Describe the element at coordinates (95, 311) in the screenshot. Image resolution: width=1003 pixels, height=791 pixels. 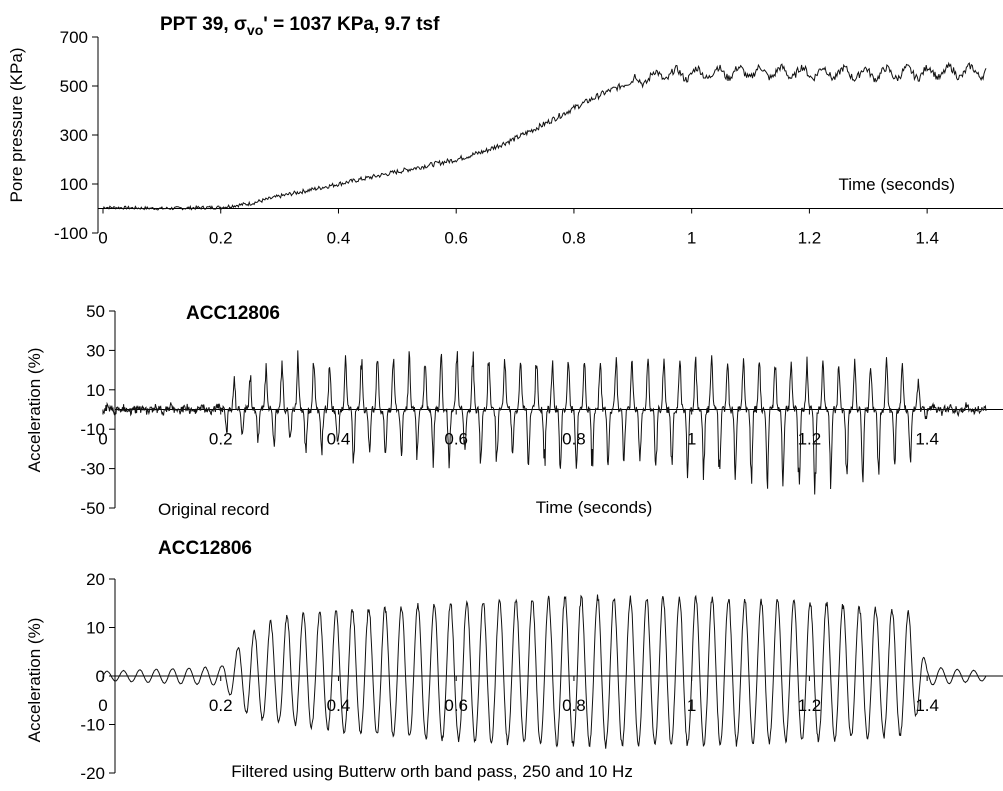
I see `y-tick-label: 50` at that location.